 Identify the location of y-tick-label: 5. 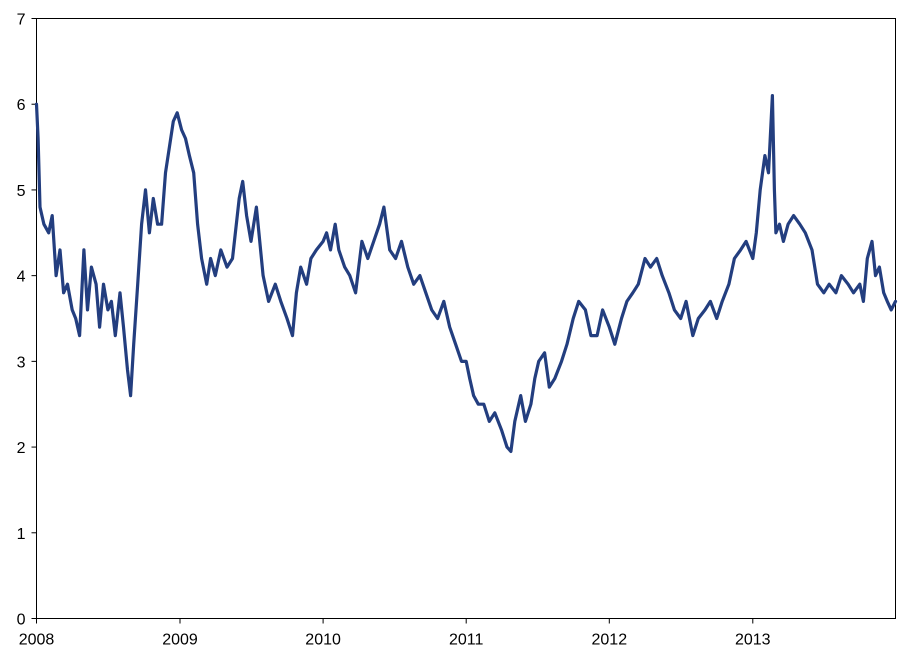
(21, 191).